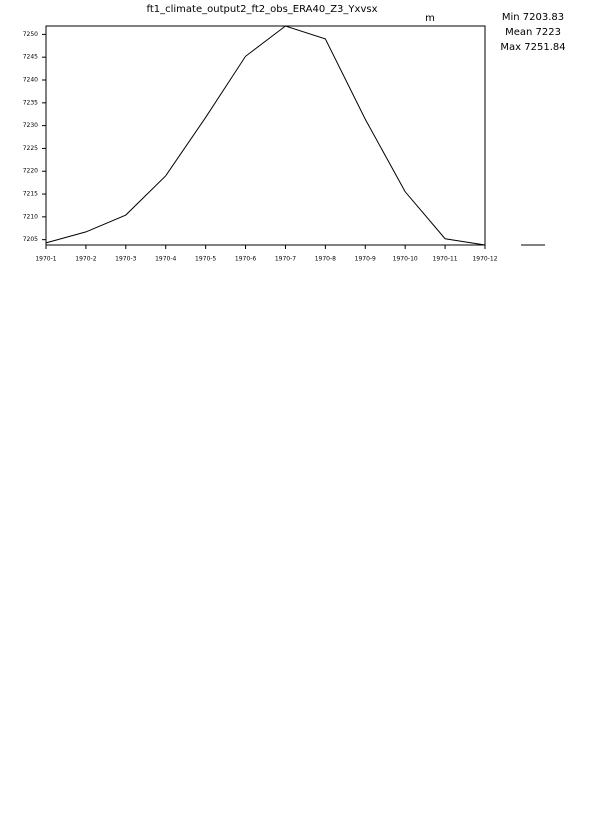 Image resolution: width=606 pixels, height=814 pixels. Describe the element at coordinates (30, 171) in the screenshot. I see `y-tick-label: 7220` at that location.